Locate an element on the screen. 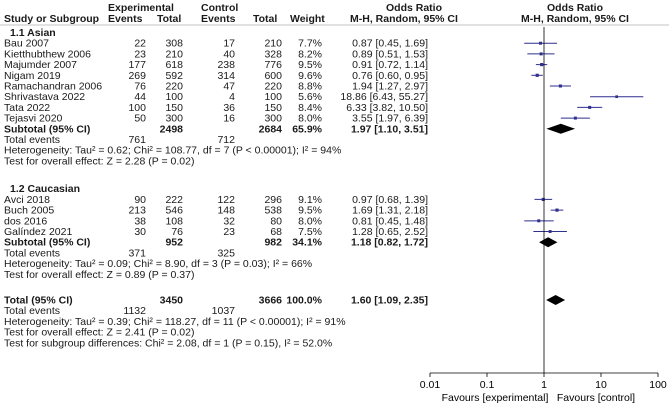 The width and height of the screenshot is (669, 414). overall-e-total: 3450 is located at coordinates (172, 301).